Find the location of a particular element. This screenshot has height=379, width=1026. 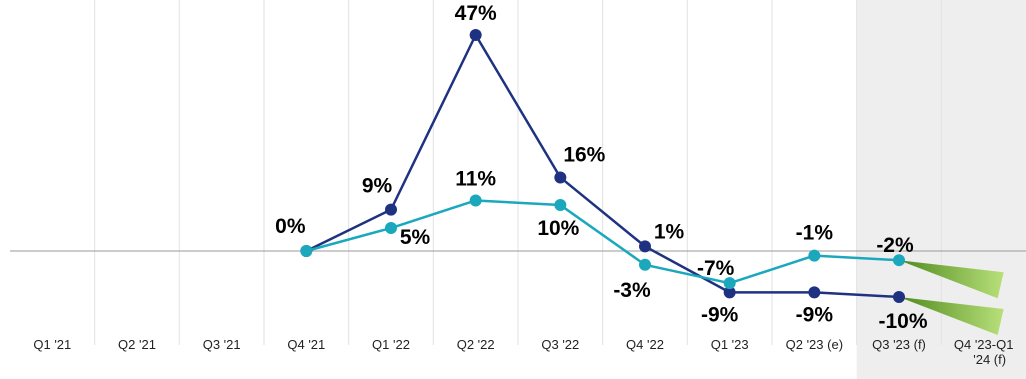

data-label-0-5: 47% is located at coordinates (476, 13).